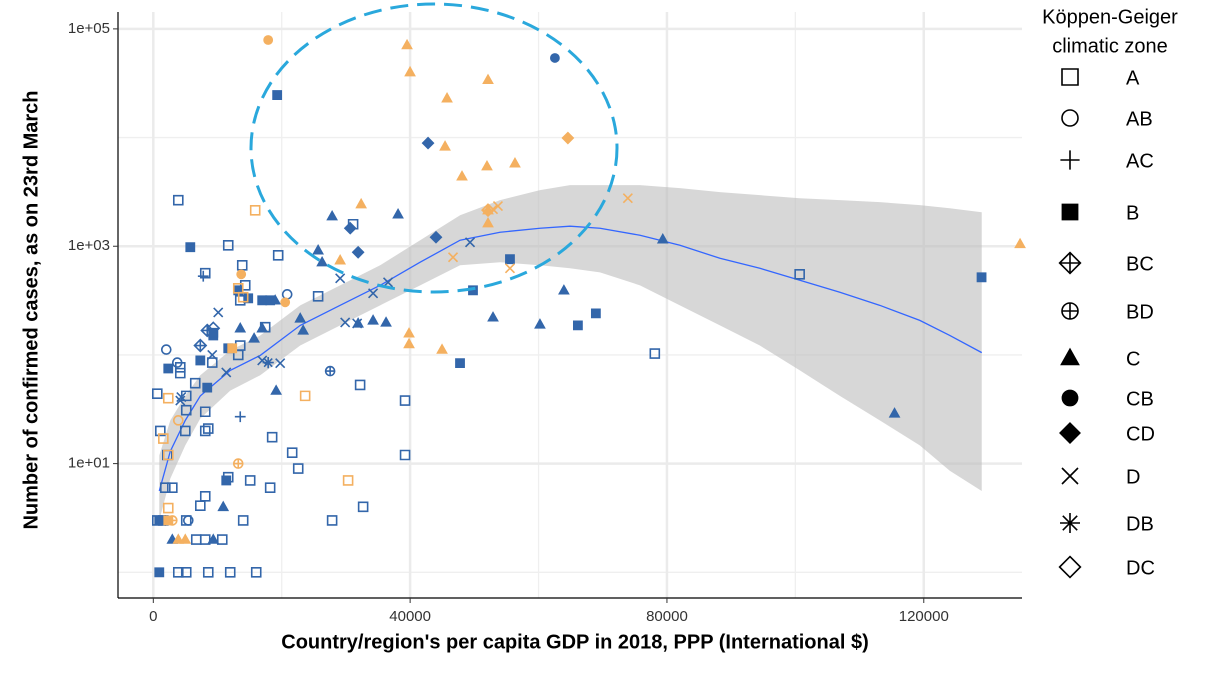 This screenshot has height=676, width=1206. I want to click on x-tick-label: 40000, so click(410, 616).